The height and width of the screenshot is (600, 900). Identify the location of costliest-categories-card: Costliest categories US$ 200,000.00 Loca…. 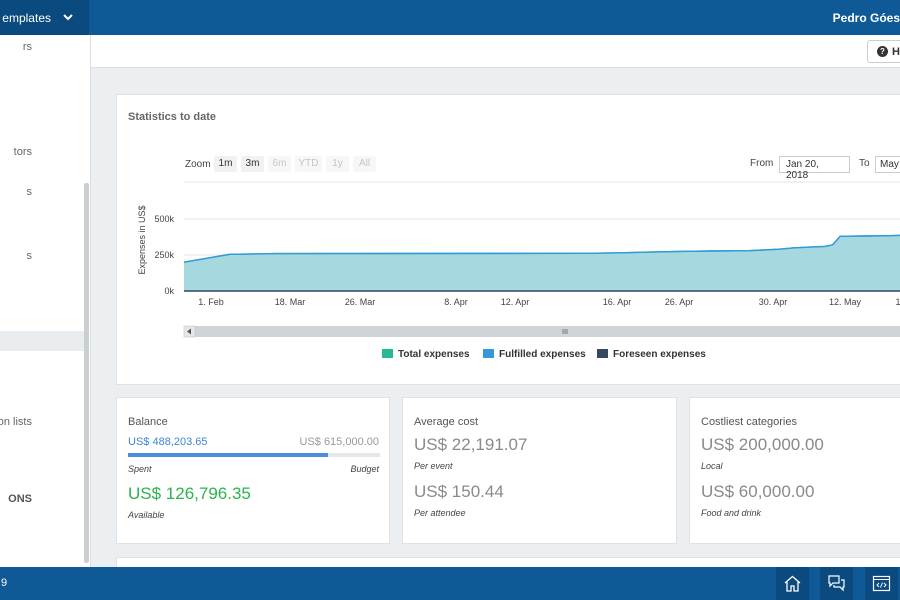
(794, 470).